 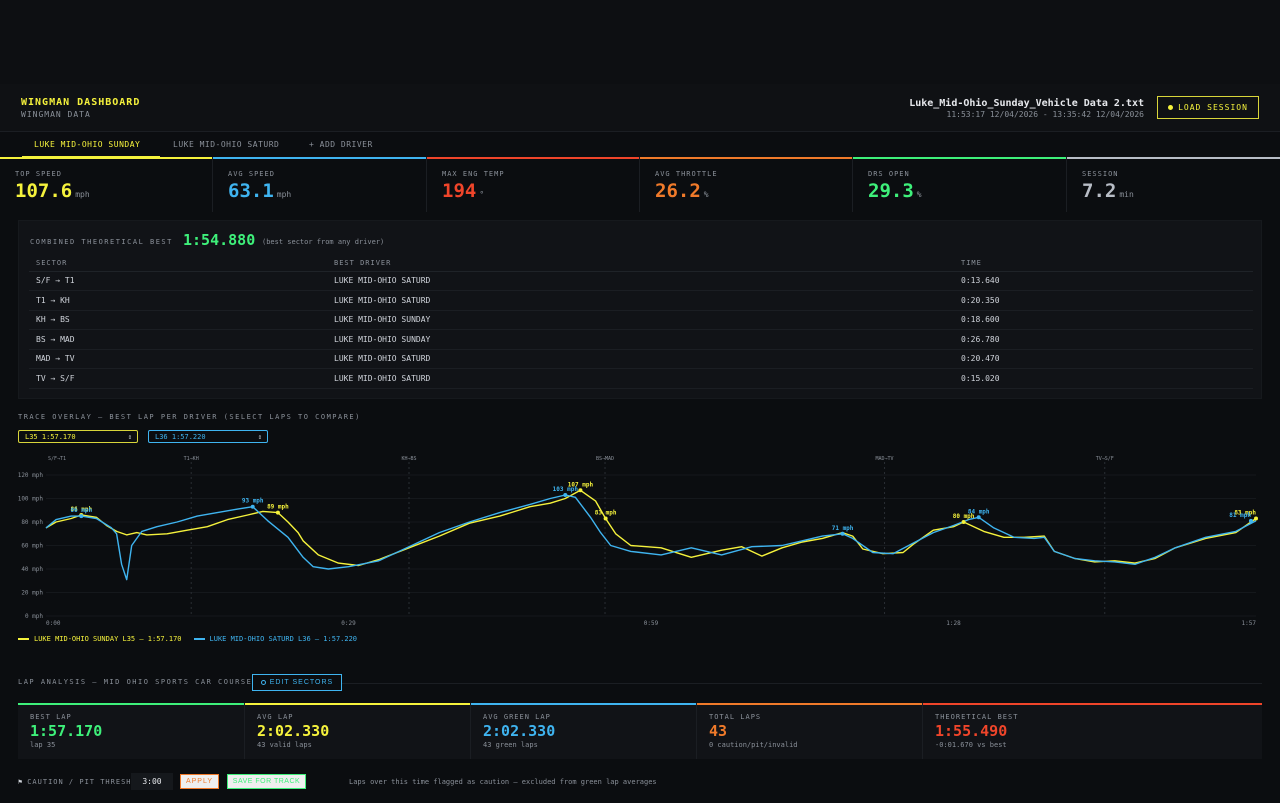 What do you see at coordinates (1103, 378) in the screenshot?
I see `sector-time: 0:15.020` at bounding box center [1103, 378].